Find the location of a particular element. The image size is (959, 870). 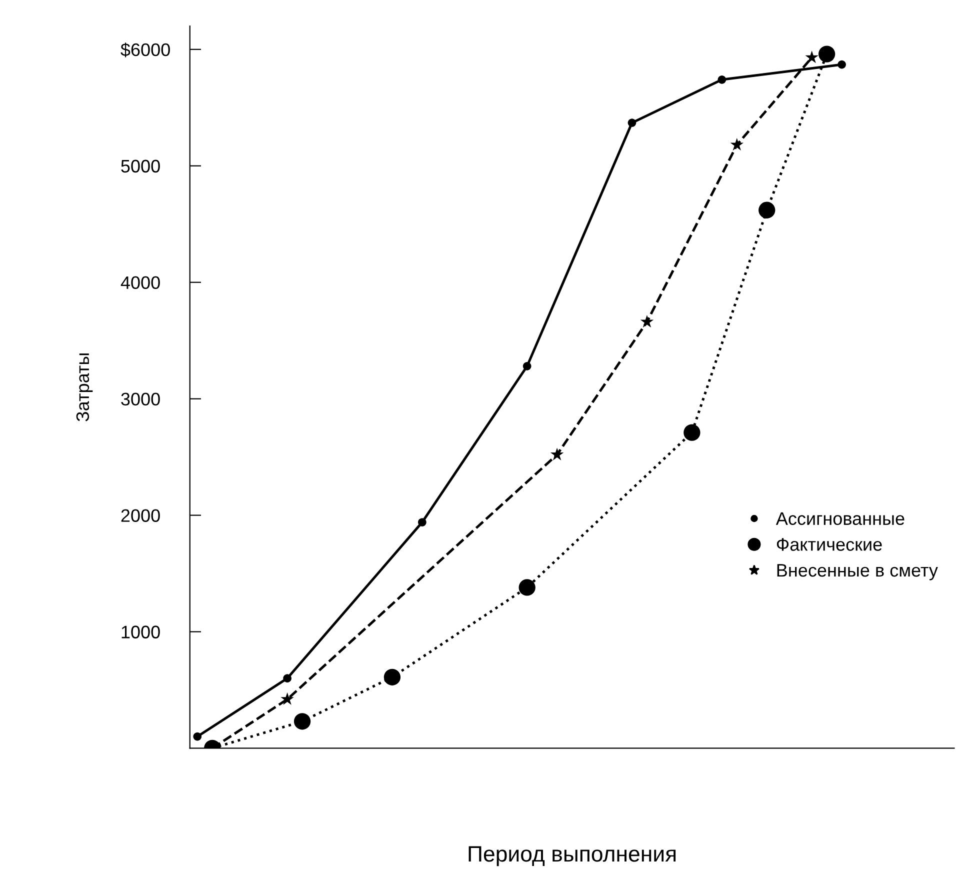

y-axis-title: Затраты is located at coordinates (84, 388).